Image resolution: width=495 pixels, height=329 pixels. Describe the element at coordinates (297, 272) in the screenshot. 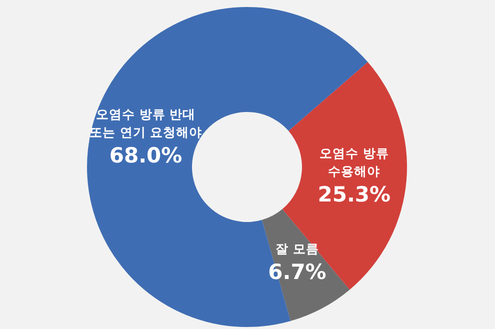

I see `data-label: 6.7%` at that location.